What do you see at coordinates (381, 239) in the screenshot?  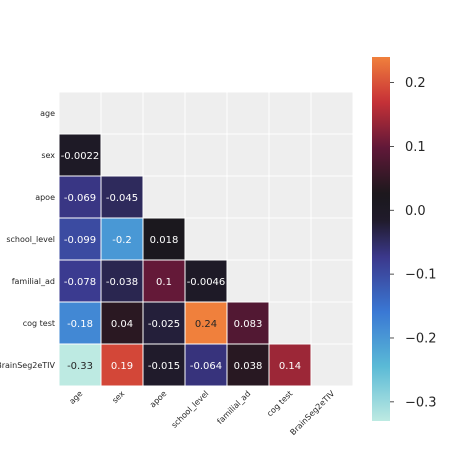 I see `colorbar` at bounding box center [381, 239].